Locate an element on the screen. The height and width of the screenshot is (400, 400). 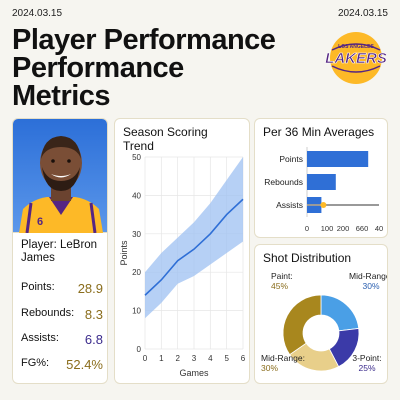
stat-value: 52.4% is located at coordinates (84, 364).